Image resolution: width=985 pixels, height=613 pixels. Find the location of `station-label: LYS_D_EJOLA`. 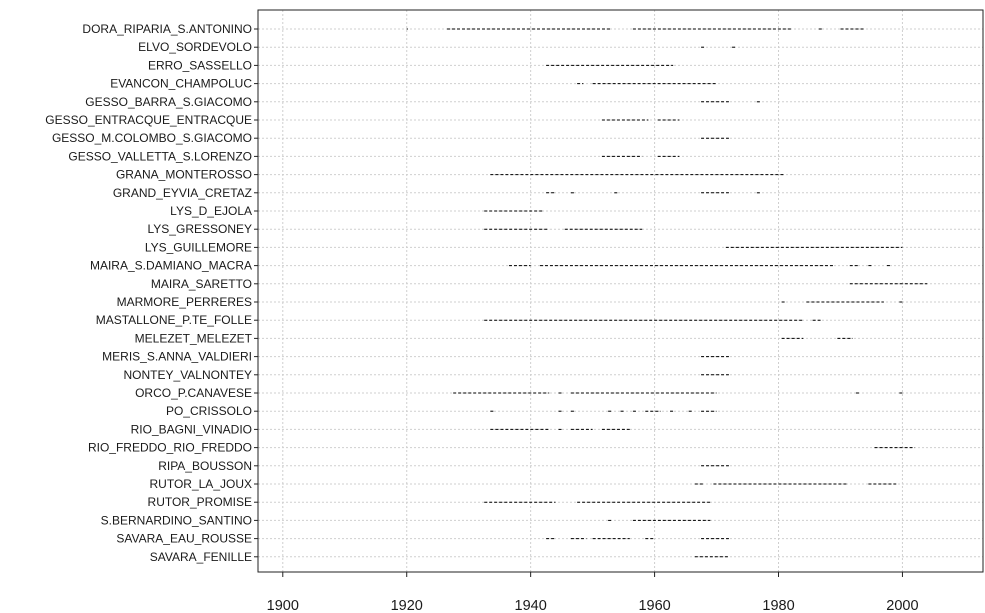

station-label: LYS_D_EJOLA is located at coordinates (211, 211).